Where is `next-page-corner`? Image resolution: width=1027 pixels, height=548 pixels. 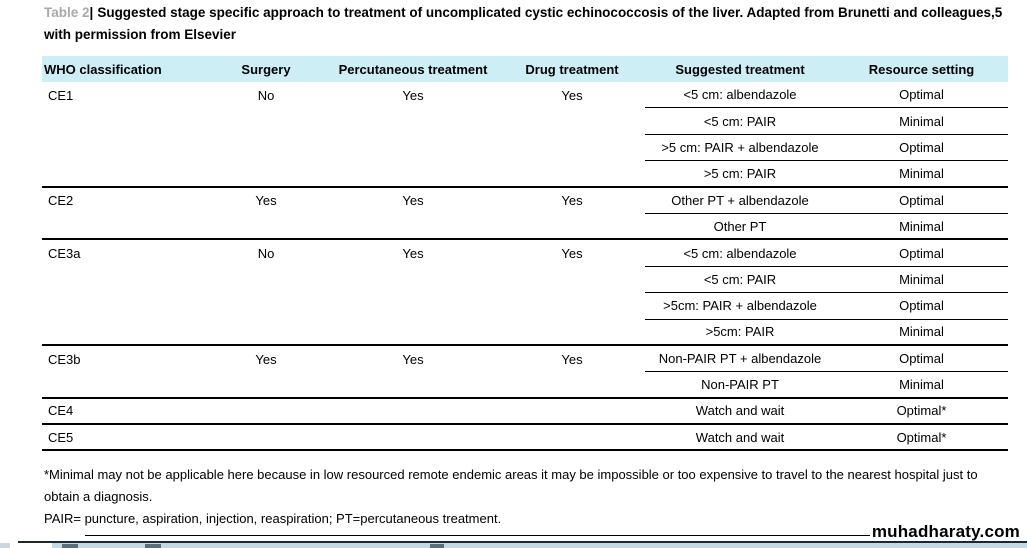
next-page-corner is located at coordinates (5, 545).